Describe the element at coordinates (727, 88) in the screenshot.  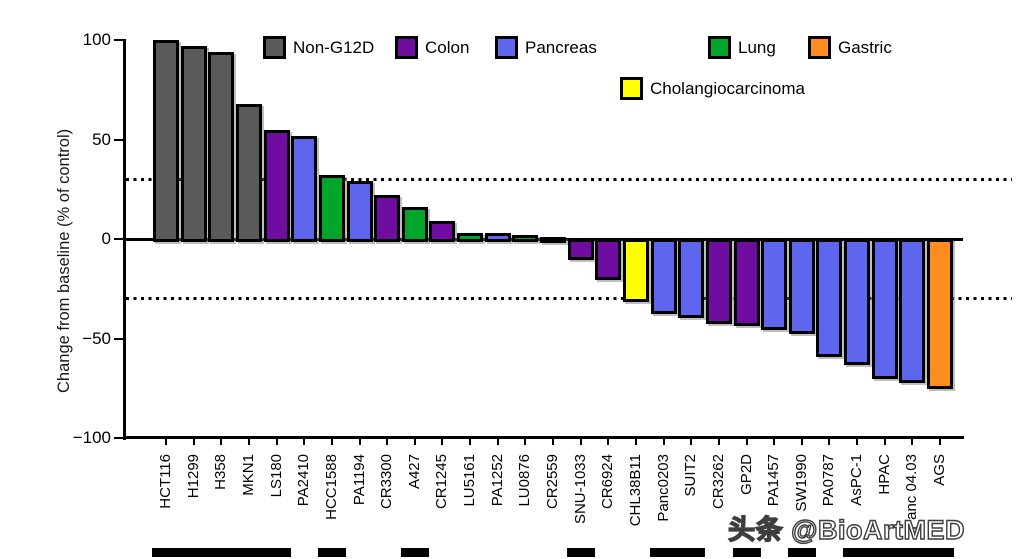
I see `legend-label-cholangiocarcinoma: Cholangiocarcinoma` at that location.